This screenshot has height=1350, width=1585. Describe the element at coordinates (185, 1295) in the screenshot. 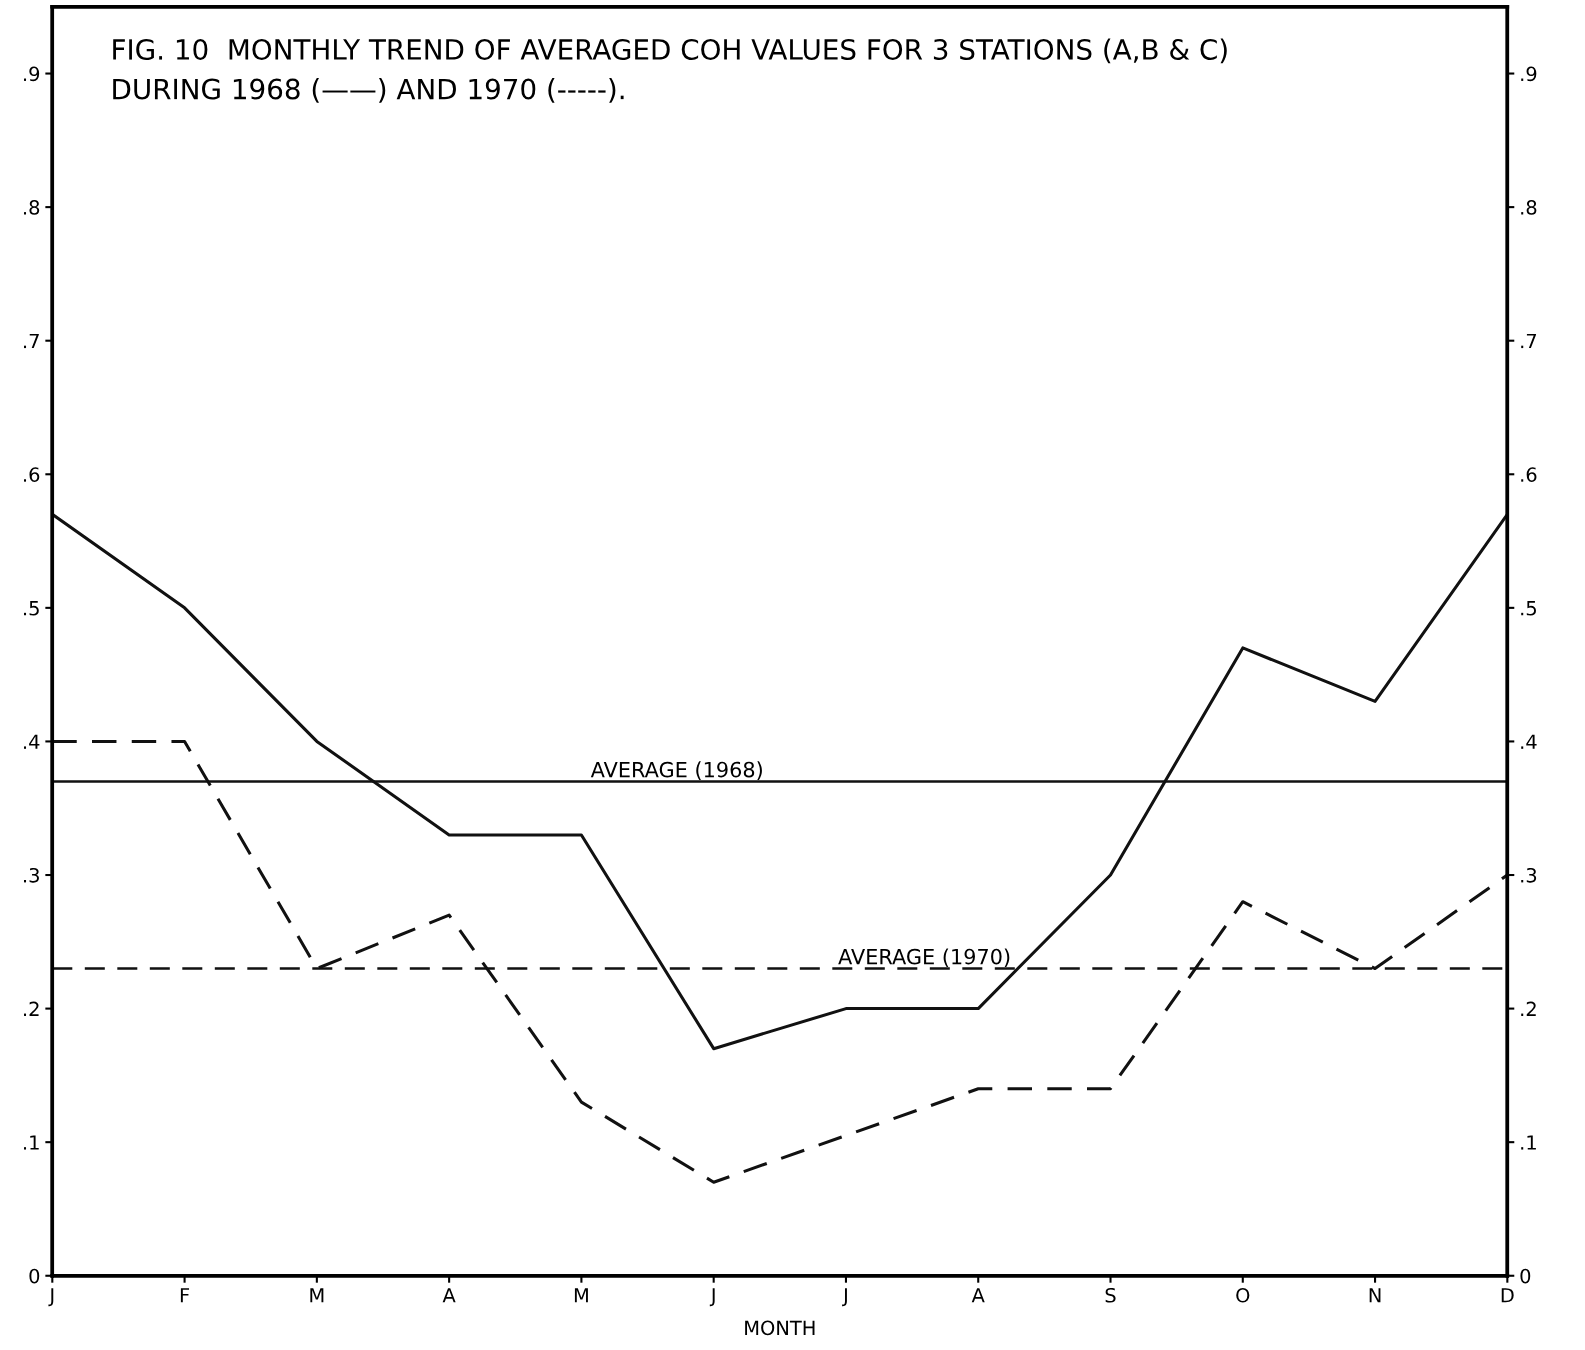

I see `x-tick-label: F` at that location.